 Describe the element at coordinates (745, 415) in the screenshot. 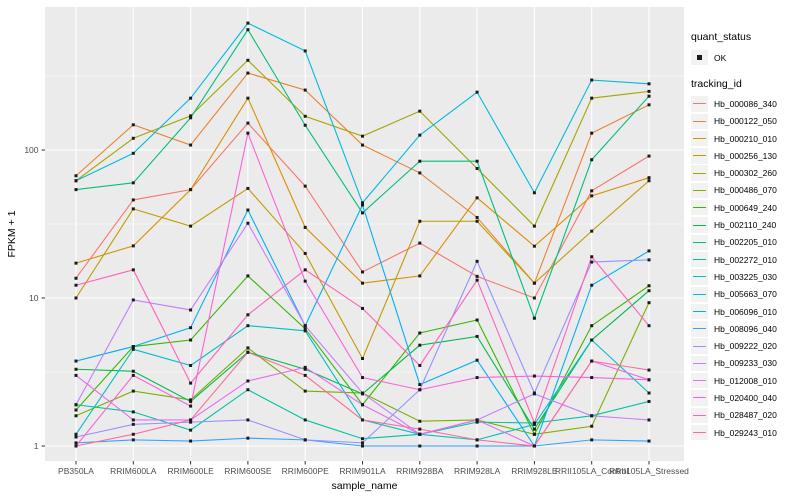

I see `legend-item-label: Hb_028487_020` at that location.